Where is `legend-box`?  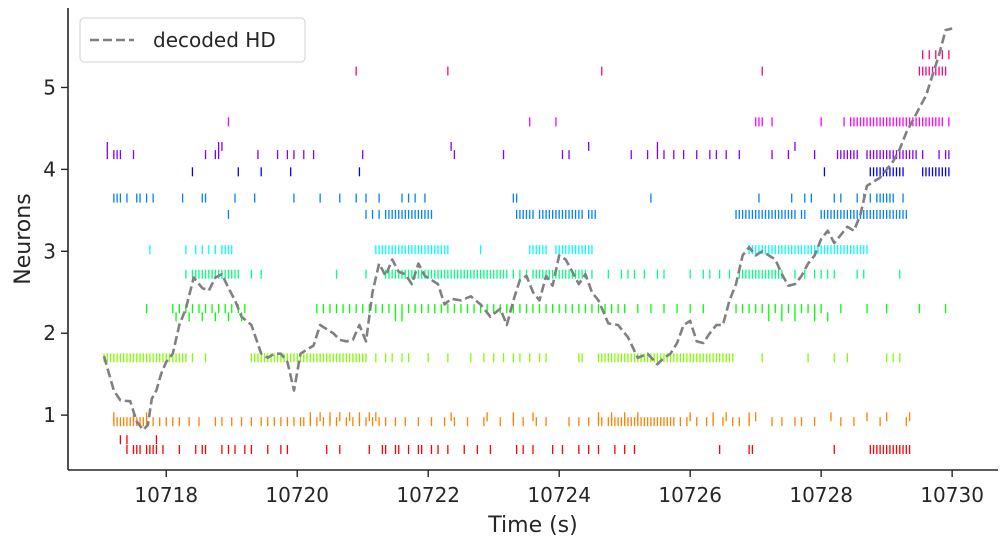
legend-box is located at coordinates (192, 40).